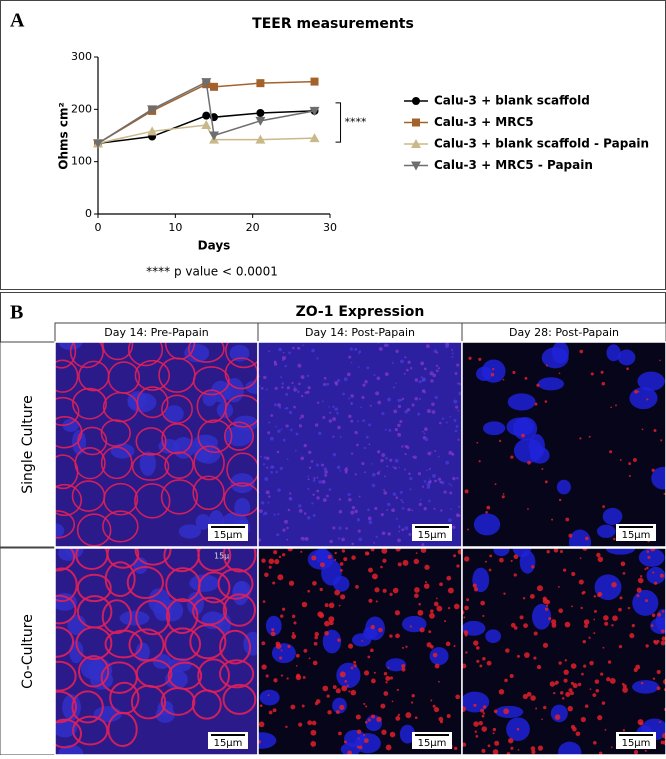 This screenshot has height=759, width=666. What do you see at coordinates (416, 122) in the screenshot?
I see `legend-marker` at bounding box center [416, 122].